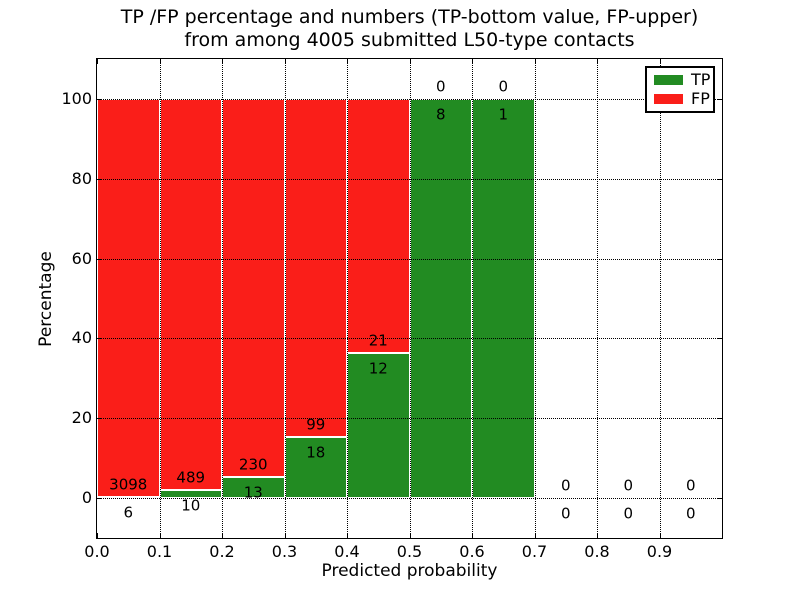  What do you see at coordinates (316, 424) in the screenshot?
I see `fp-count-label: 99` at bounding box center [316, 424].